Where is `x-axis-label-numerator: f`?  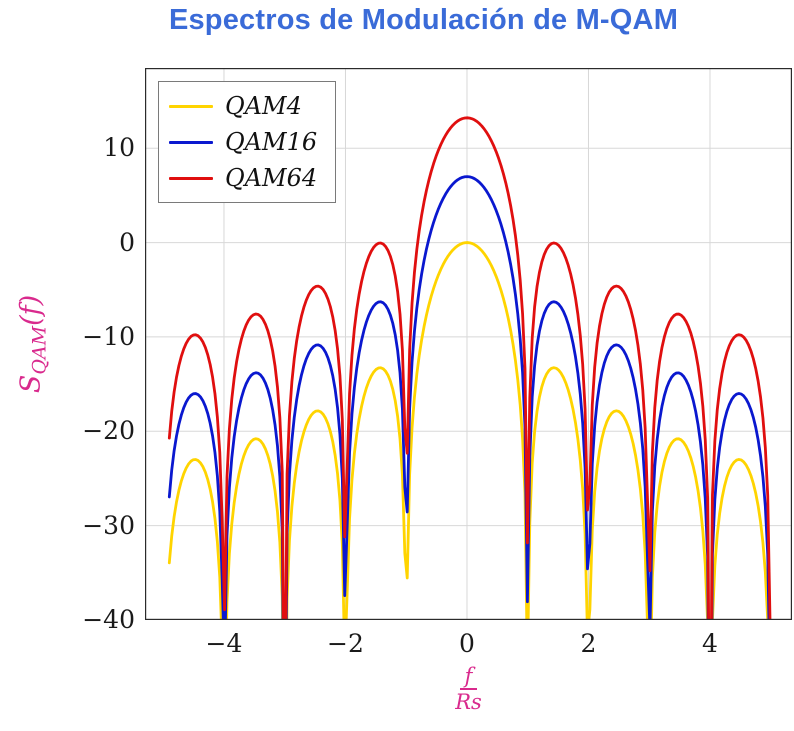 x-axis-label-numerator: f is located at coordinates (468, 677).